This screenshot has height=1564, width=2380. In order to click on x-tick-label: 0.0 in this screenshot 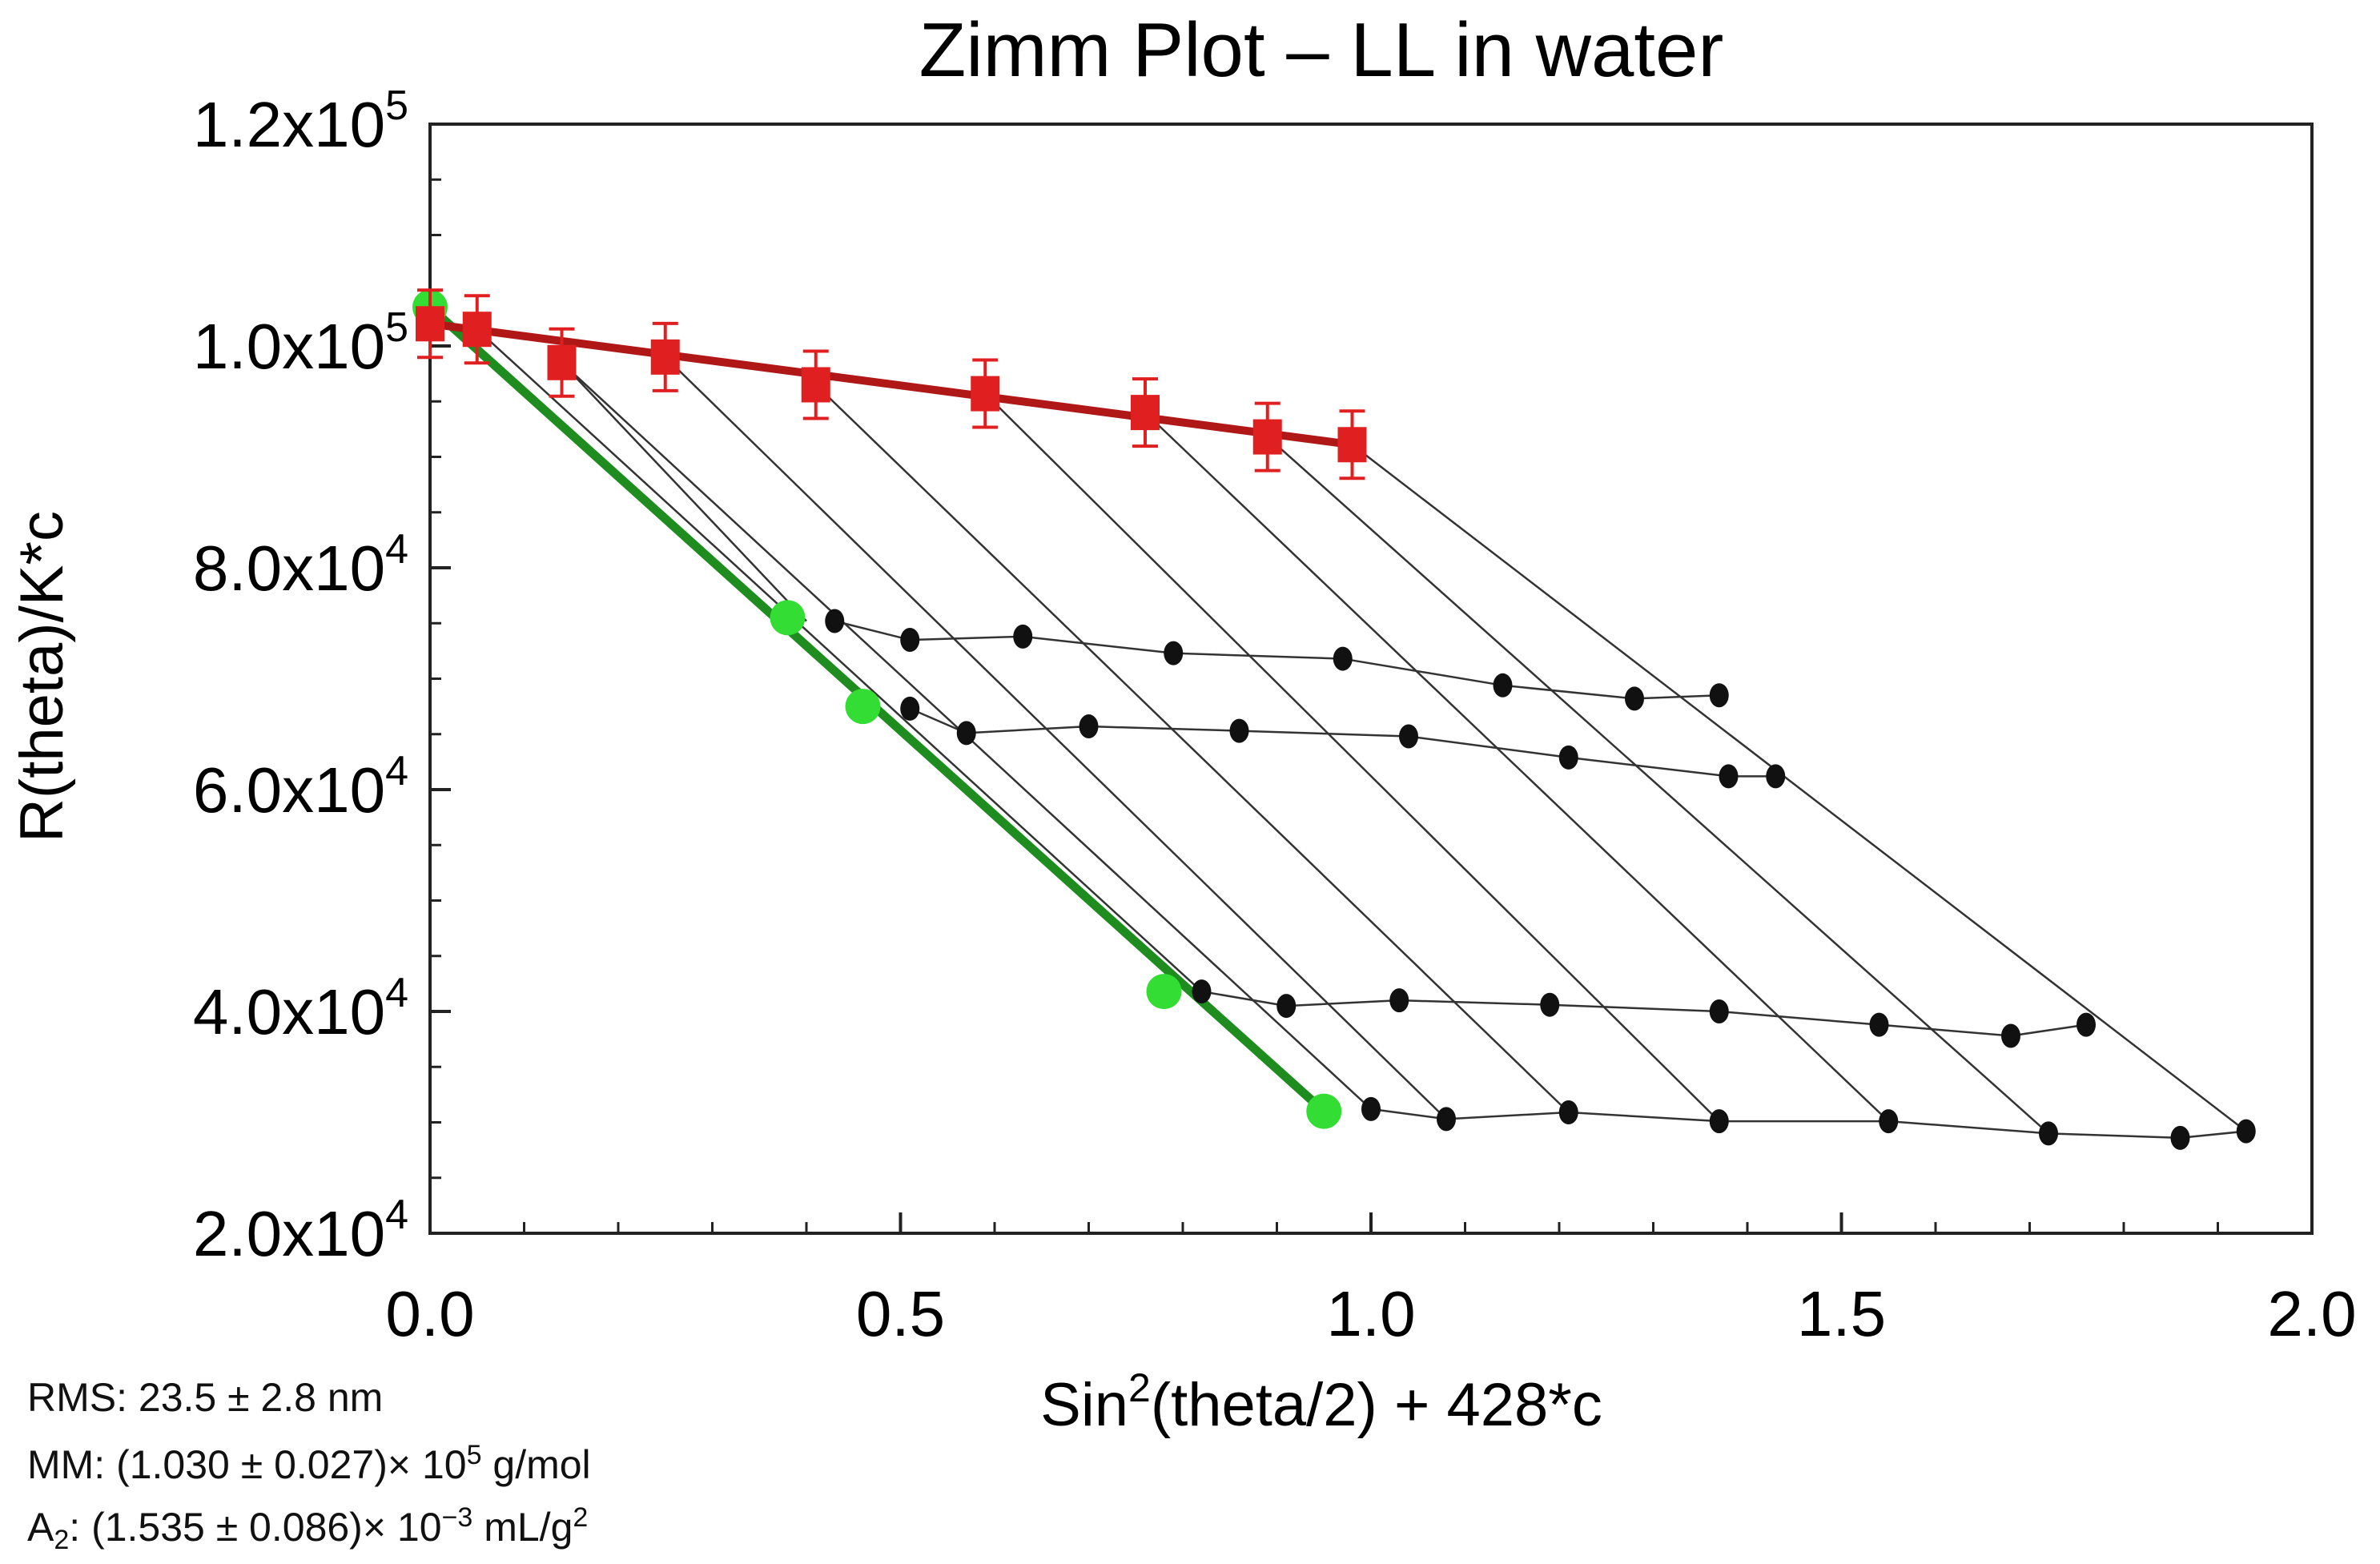, I will do `click(430, 1313)`.